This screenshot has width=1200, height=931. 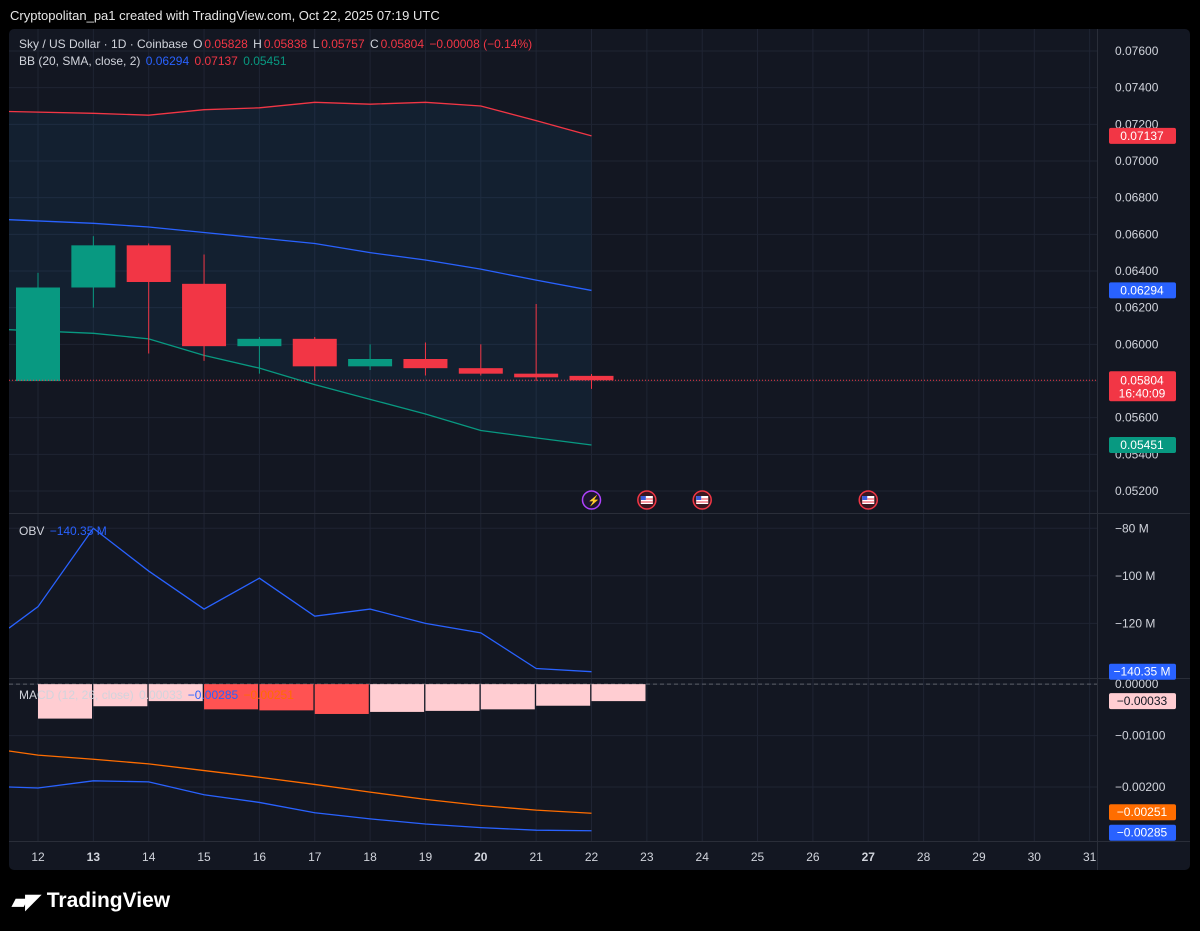 What do you see at coordinates (1137, 684) in the screenshot?
I see `macd-axis-label: 0.00000` at bounding box center [1137, 684].